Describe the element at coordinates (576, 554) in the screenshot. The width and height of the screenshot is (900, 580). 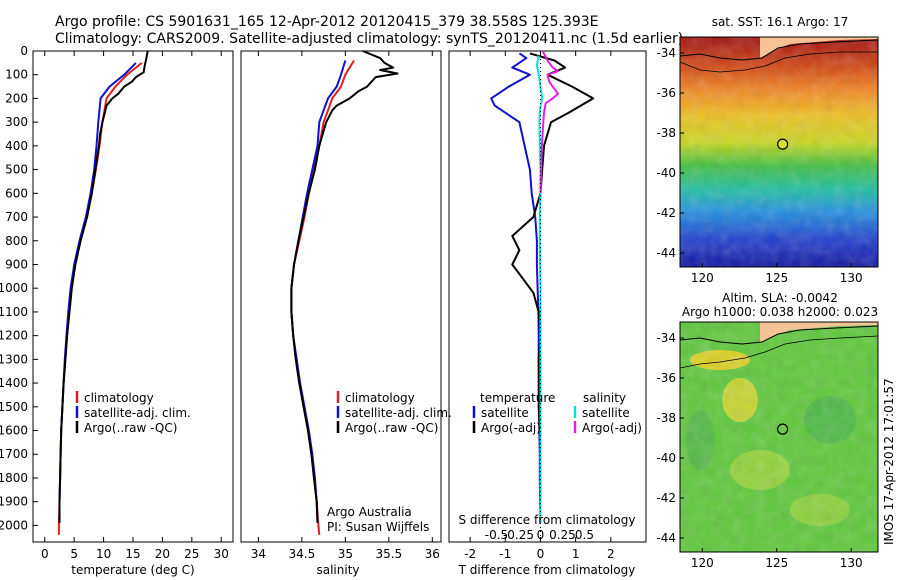
I see `x-tick-label: 1` at that location.